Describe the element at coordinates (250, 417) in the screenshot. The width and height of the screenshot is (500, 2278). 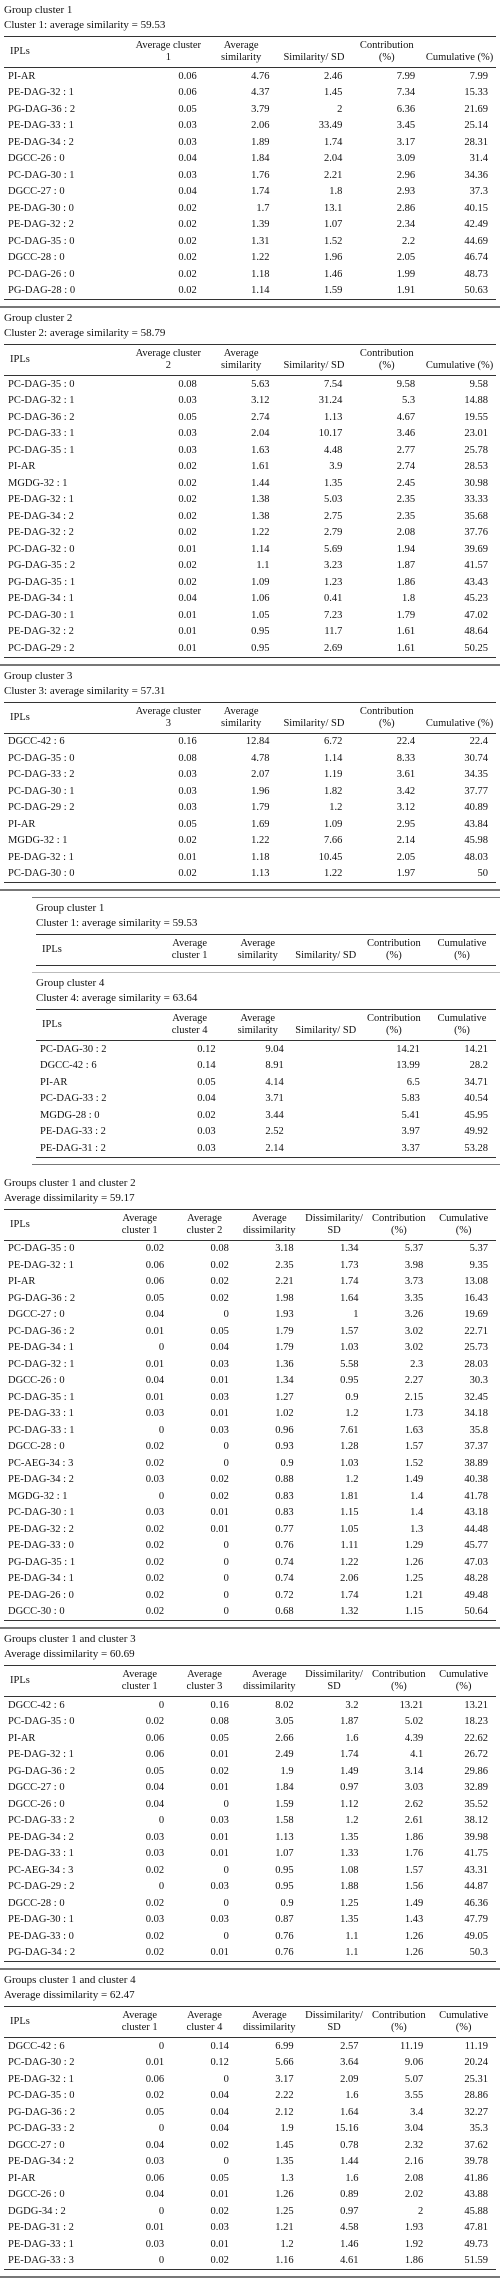
I see `table-row: PC-DAG-36 : 2 0.05 2.74 1.13 4.67 19.55` at that location.